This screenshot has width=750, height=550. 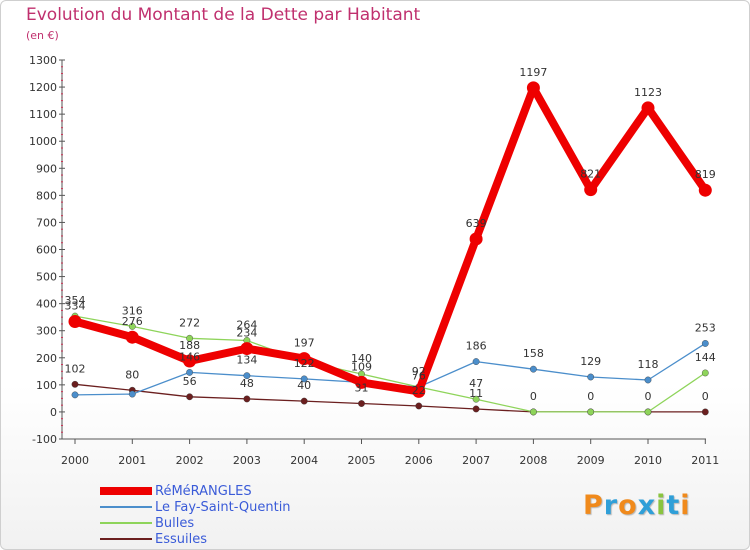 I want to click on data-label: 354, so click(x=75, y=300).